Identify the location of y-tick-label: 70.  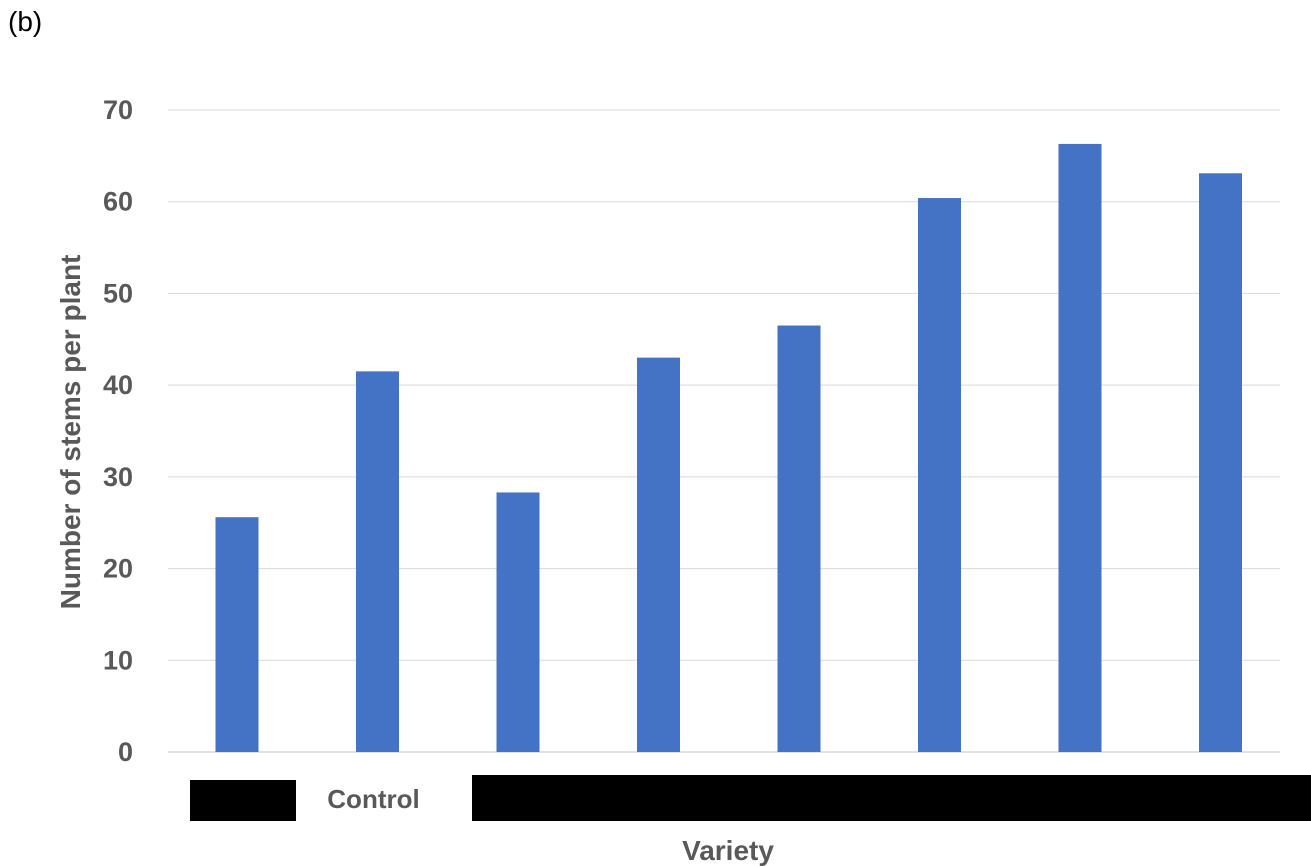
(118, 110).